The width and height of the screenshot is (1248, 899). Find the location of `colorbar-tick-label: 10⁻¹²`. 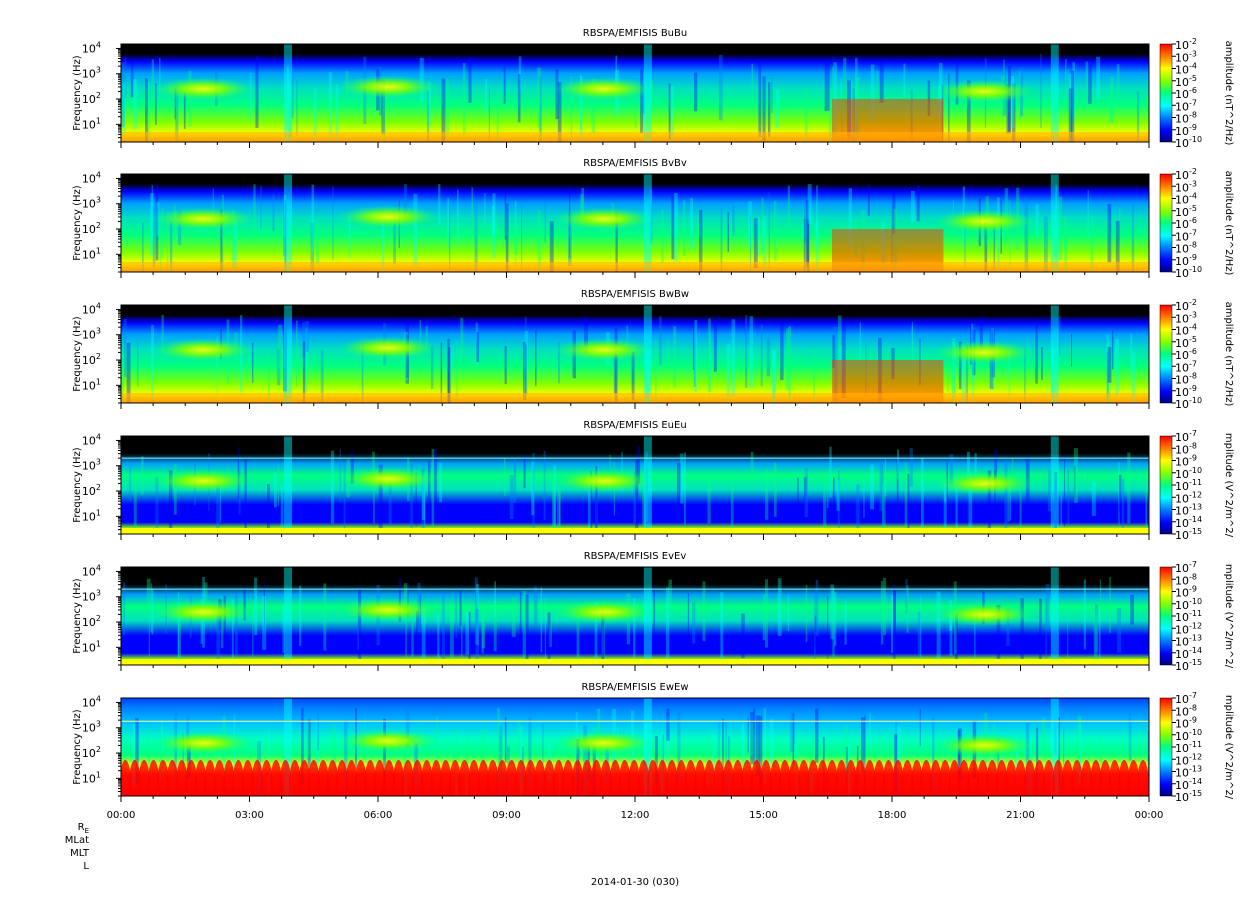

colorbar-tick-label: 10⁻¹² is located at coordinates (1188, 628).